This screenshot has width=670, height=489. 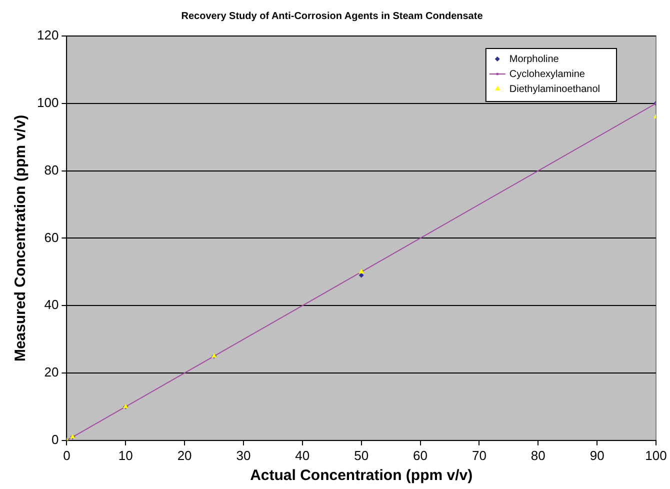 What do you see at coordinates (66, 455) in the screenshot?
I see `x-tick-label: 0` at bounding box center [66, 455].